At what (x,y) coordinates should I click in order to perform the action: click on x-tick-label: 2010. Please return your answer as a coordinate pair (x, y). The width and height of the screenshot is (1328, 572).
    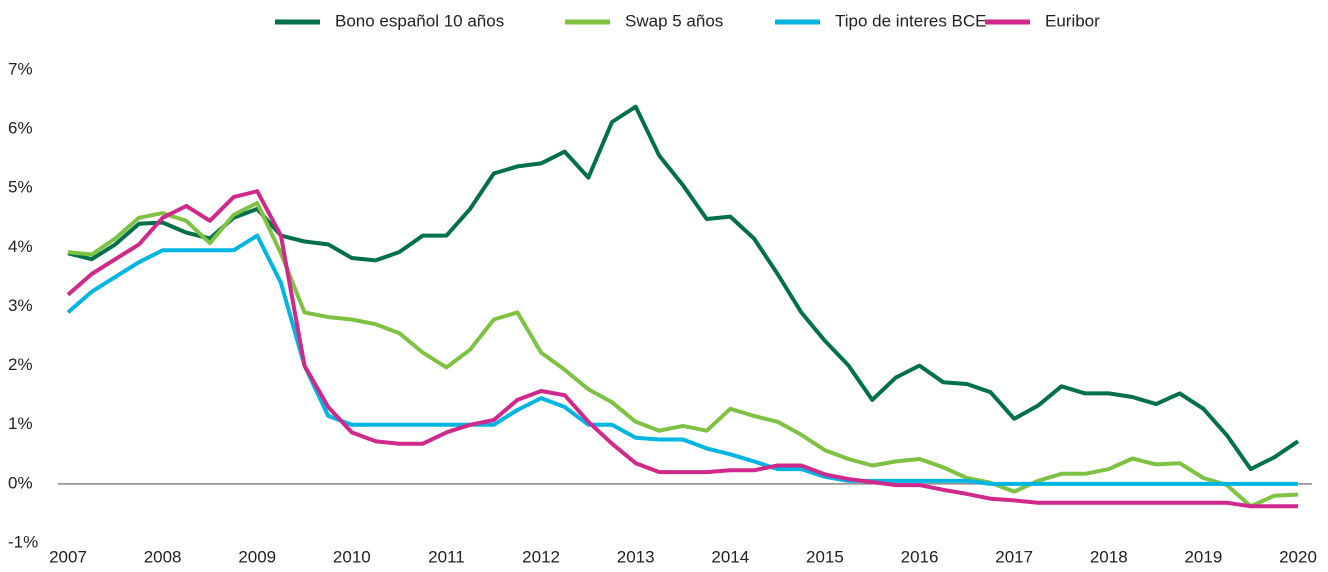
    Looking at the image, I should click on (352, 556).